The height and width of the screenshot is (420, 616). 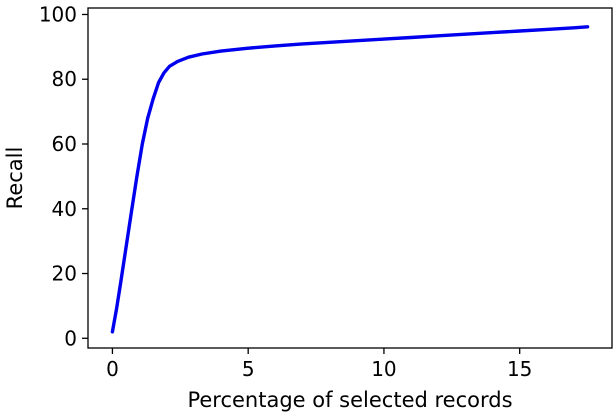 I want to click on y-tick-label: 20, so click(x=64, y=274).